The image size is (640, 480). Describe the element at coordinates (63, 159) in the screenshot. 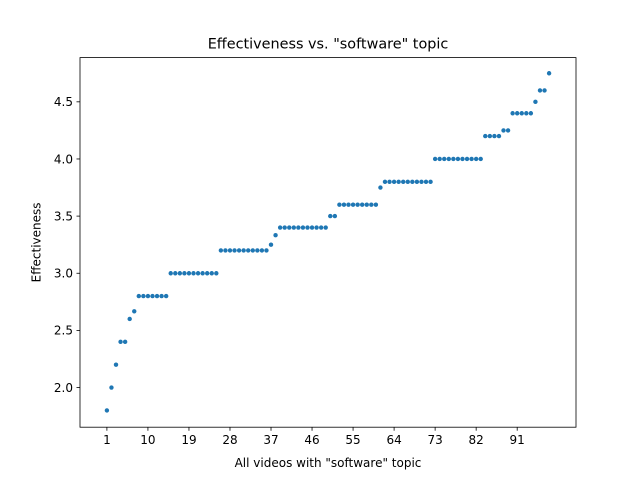

I see `y-tick-label: 4.0` at that location.